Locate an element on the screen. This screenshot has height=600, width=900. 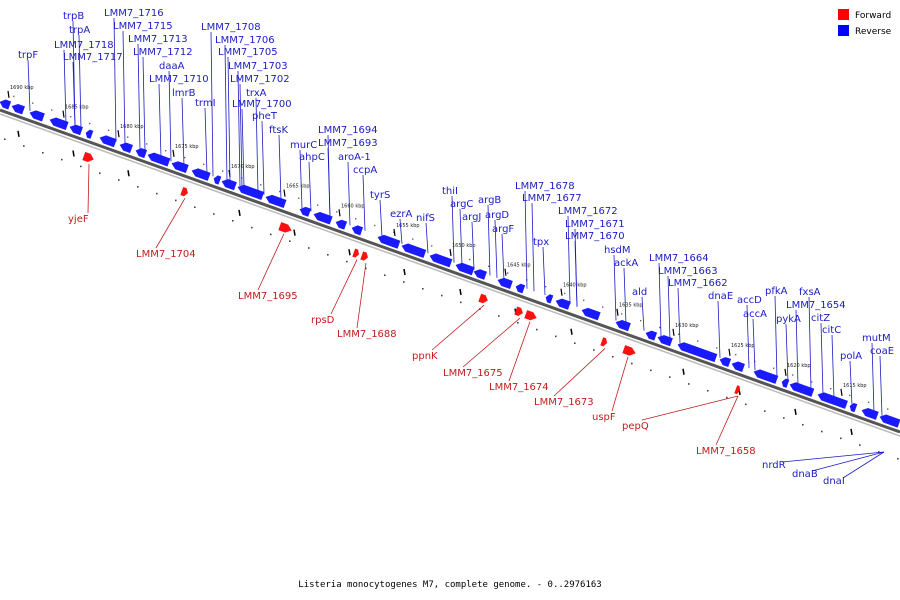
reverse-gene-label: accD is located at coordinates (749, 300).